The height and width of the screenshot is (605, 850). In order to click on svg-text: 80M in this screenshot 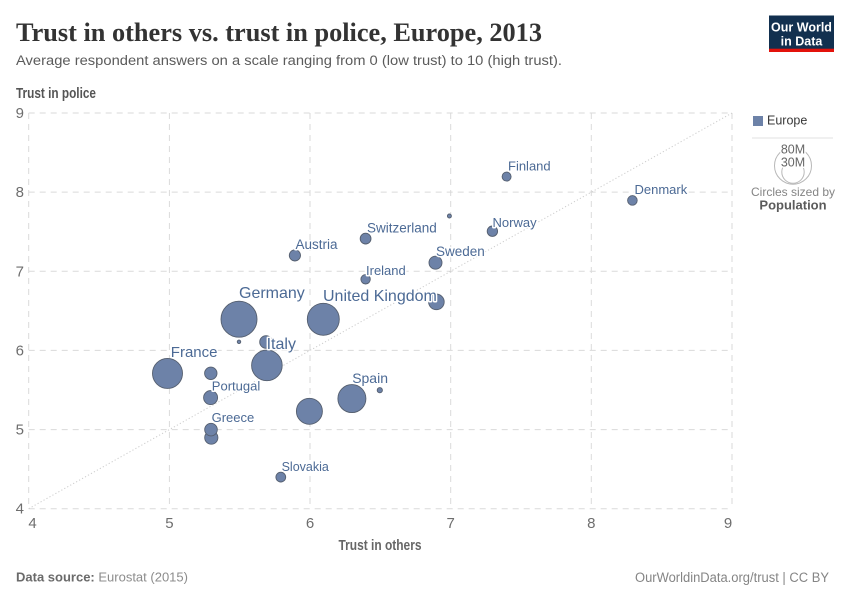, I will do `click(793, 150)`.